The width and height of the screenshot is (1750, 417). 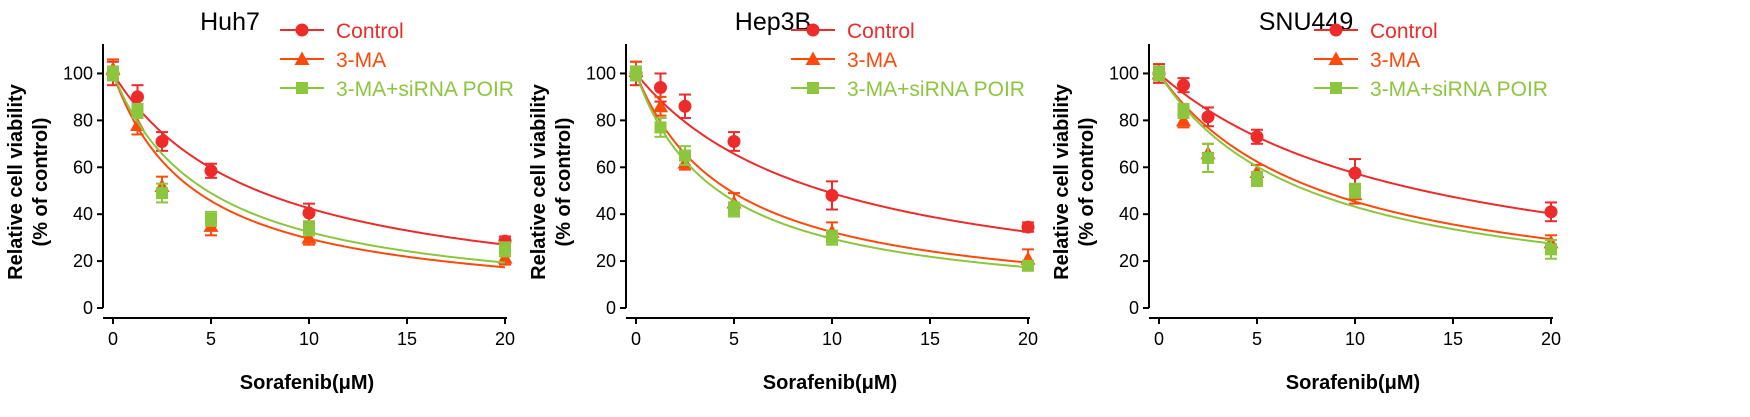 I want to click on fit-curve, so click(x=1355, y=158).